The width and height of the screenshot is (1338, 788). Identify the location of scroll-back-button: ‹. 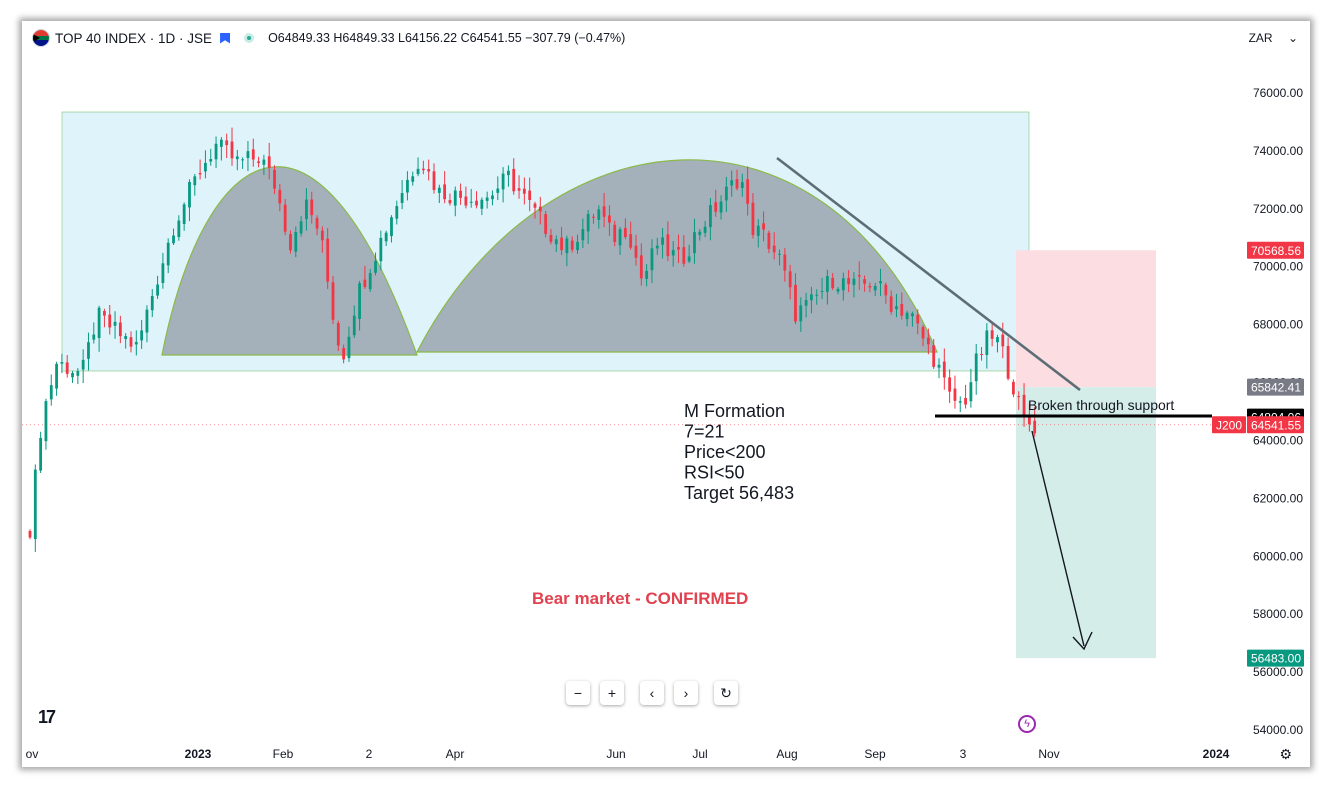
(652, 693).